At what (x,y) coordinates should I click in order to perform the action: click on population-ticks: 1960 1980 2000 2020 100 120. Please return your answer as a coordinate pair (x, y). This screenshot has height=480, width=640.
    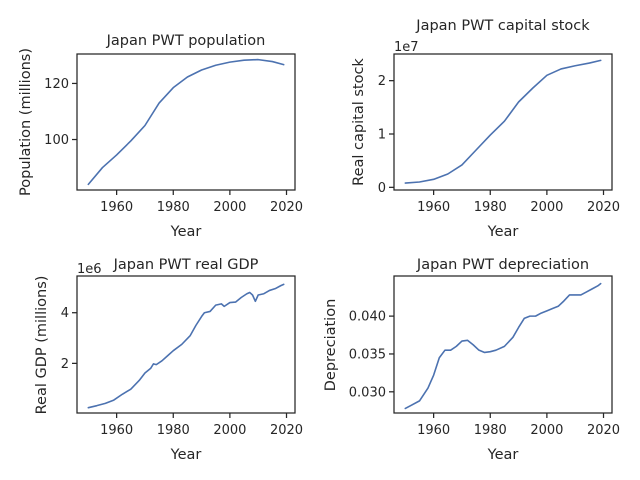
    Looking at the image, I should click on (173, 146).